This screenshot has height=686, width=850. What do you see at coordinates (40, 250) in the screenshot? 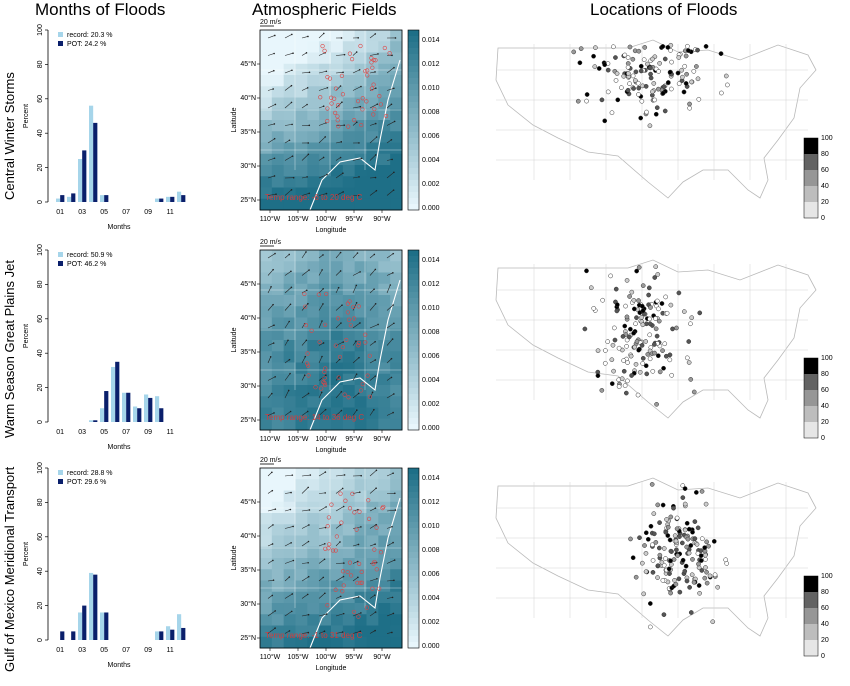
I see `y-tick-label: 100` at bounding box center [40, 250].